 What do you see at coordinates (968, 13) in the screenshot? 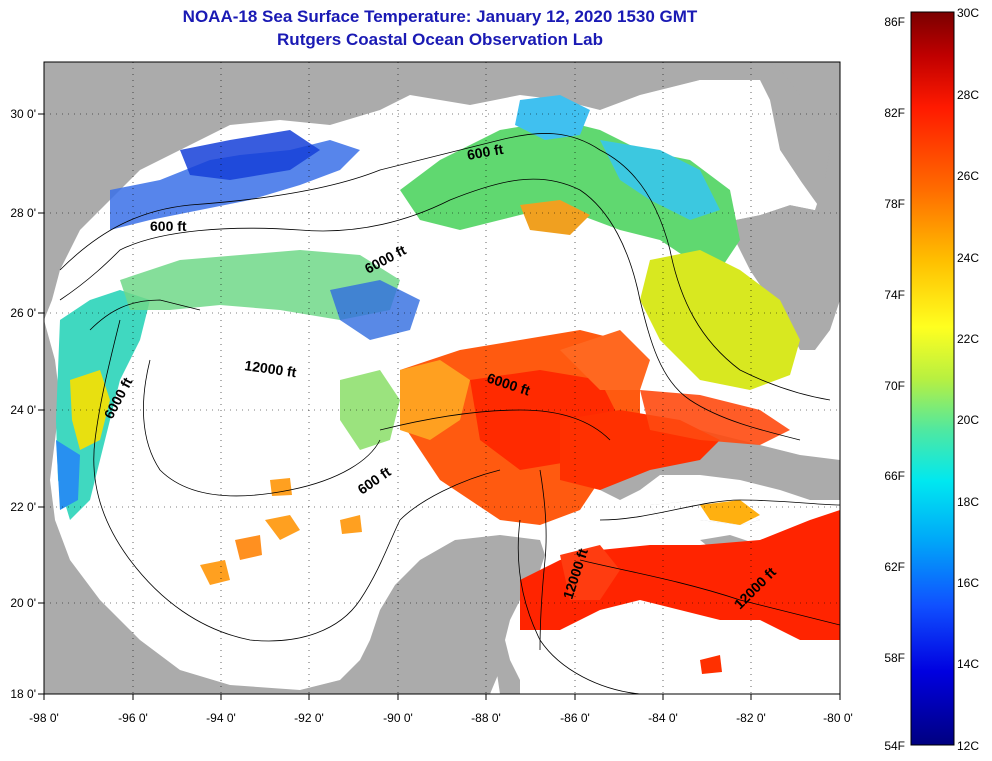
I see `colorbar-c-label: 30C` at bounding box center [968, 13].